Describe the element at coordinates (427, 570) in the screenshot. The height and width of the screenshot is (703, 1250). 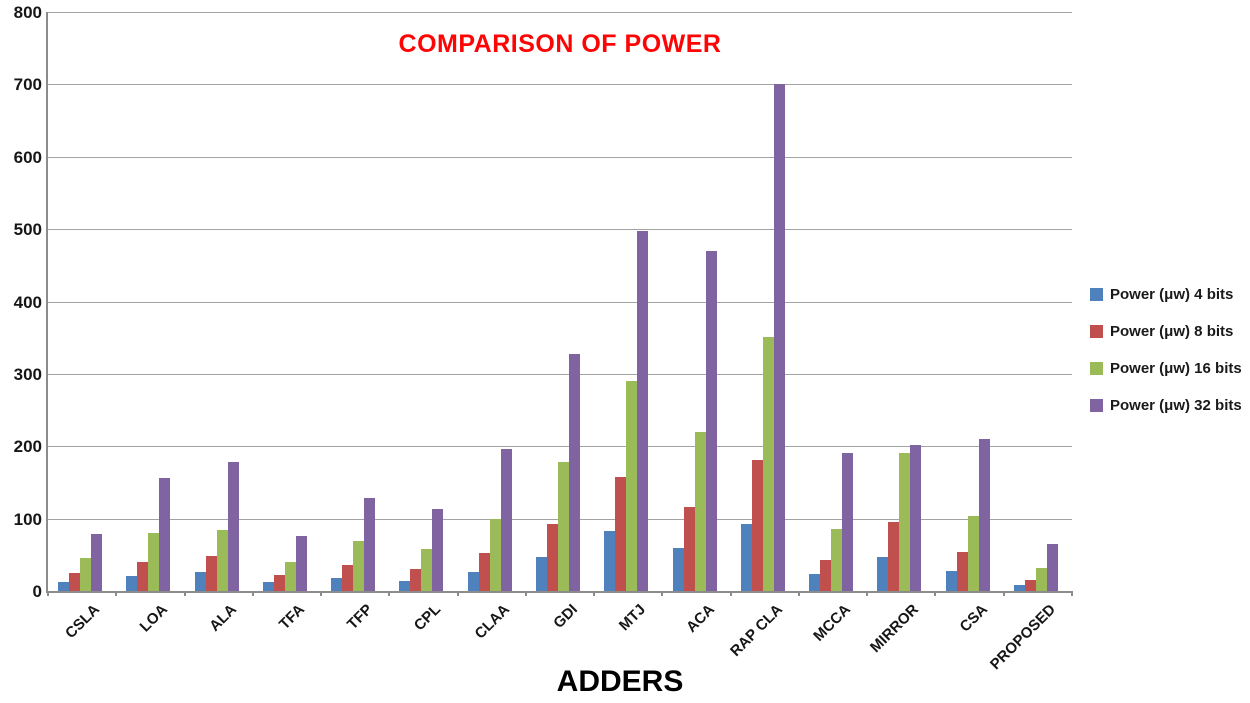
I see `bar-cpl-16bits` at that location.